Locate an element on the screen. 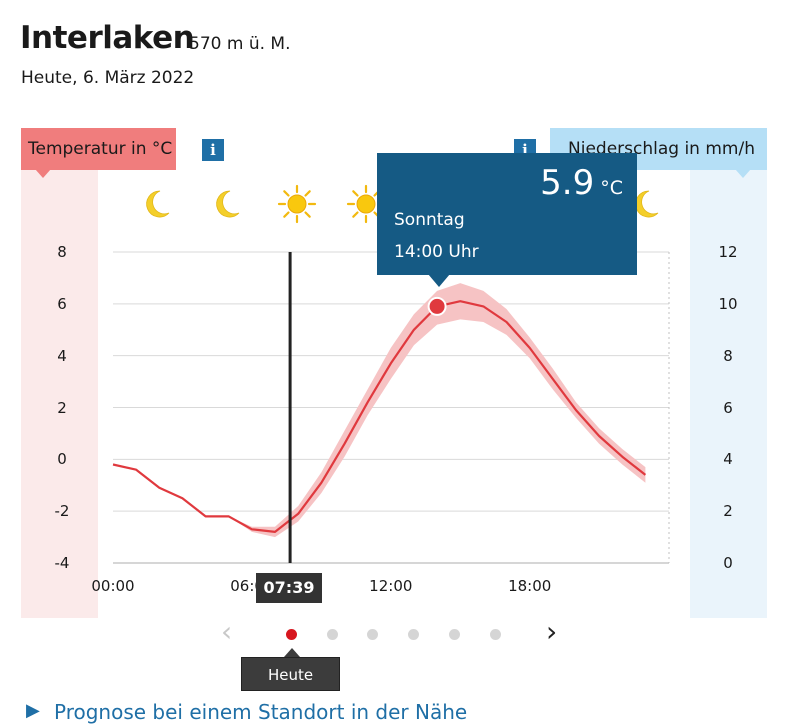 The image size is (800, 724). tooltip-value: 5.9 °C is located at coordinates (581, 183).